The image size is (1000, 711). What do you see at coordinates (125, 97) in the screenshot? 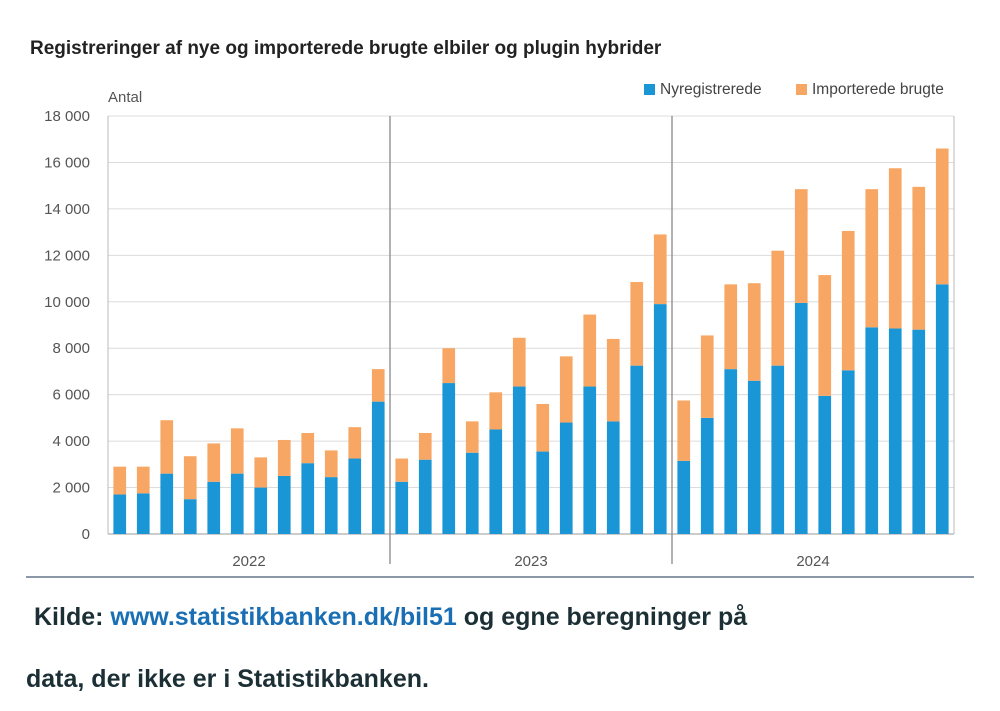
I see `y-axis-label: Antal` at bounding box center [125, 97].